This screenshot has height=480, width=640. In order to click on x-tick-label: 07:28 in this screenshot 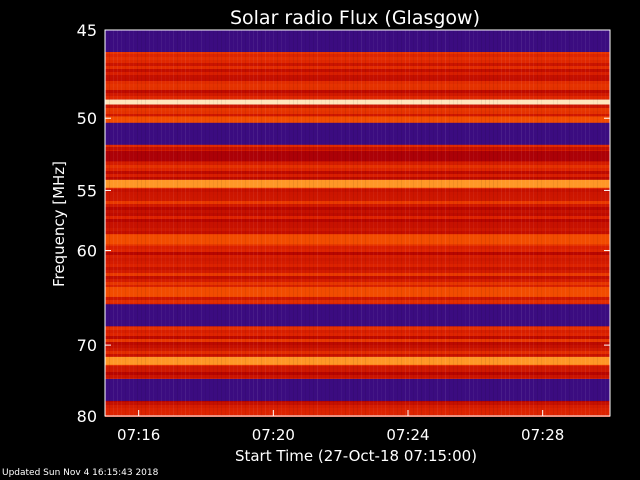, I will do `click(542, 435)`.